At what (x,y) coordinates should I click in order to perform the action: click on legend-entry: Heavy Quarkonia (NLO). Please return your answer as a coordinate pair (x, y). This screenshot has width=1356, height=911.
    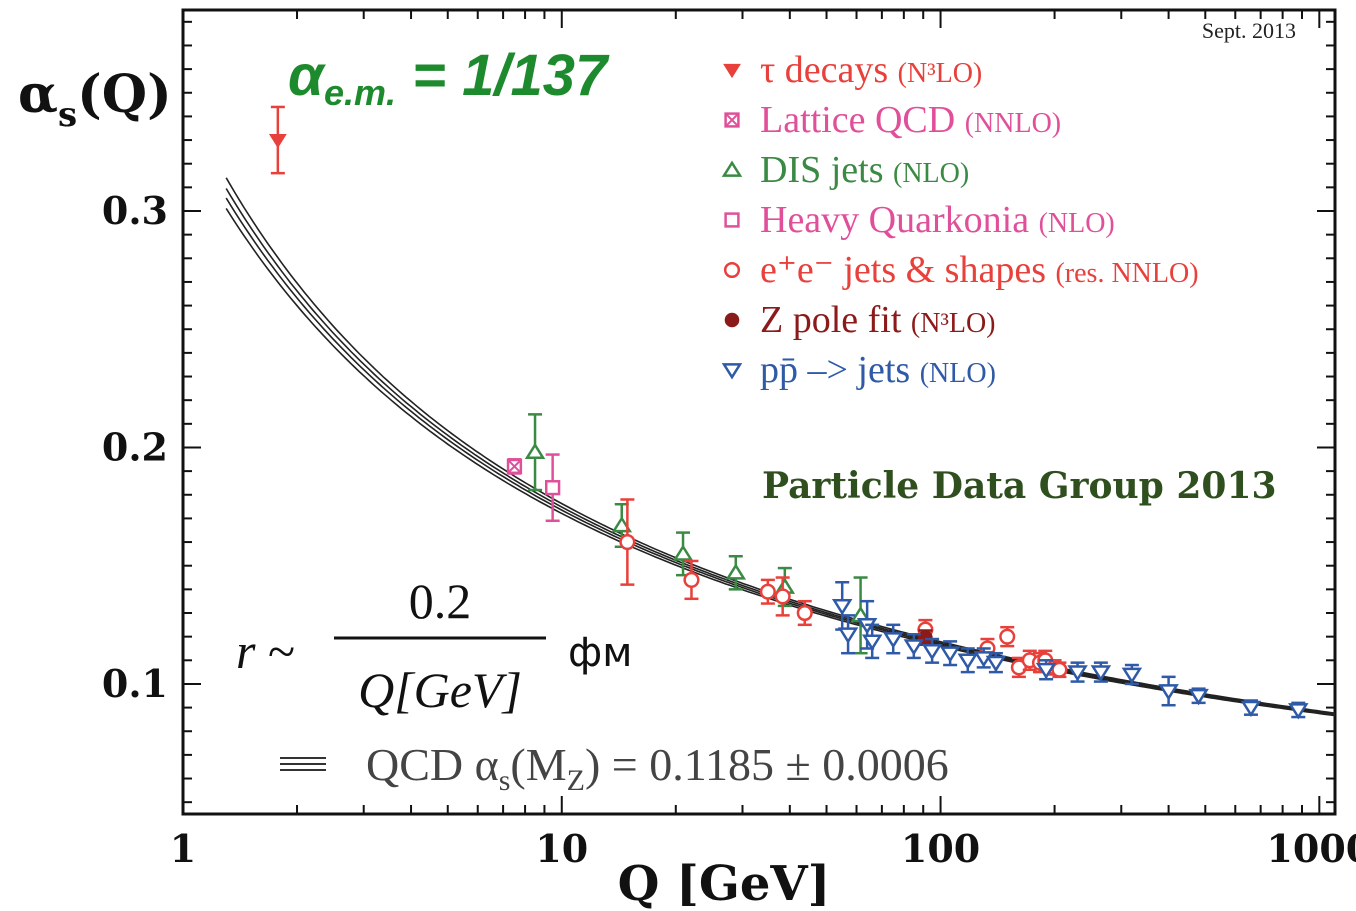
    Looking at the image, I should click on (919, 220).